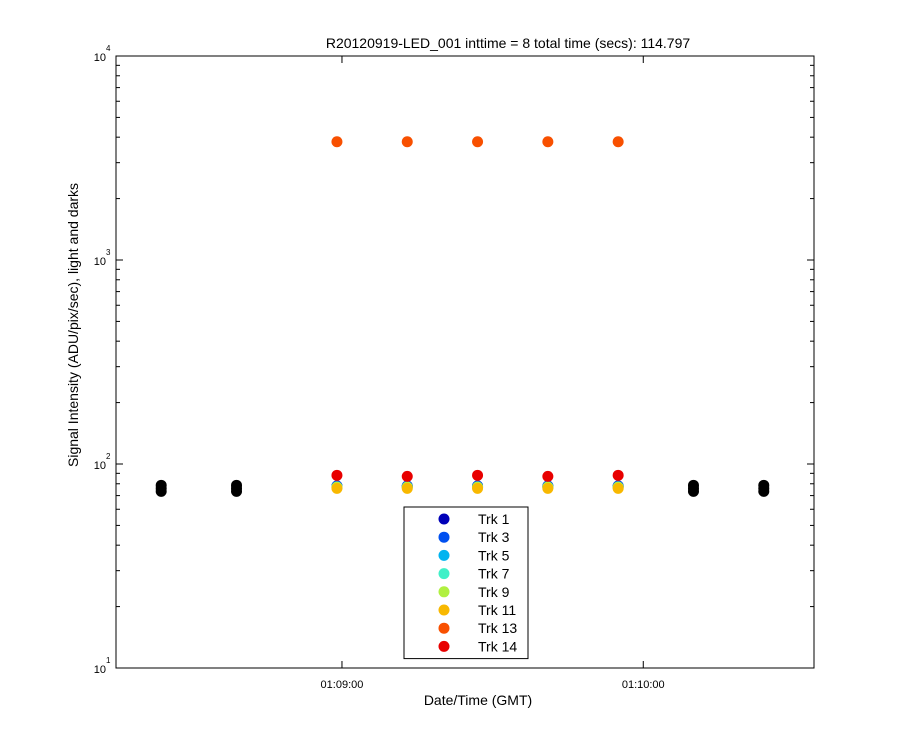 Image resolution: width=900 pixels, height=750 pixels. What do you see at coordinates (108, 456) in the screenshot?
I see `y-tick-exponent: 2` at bounding box center [108, 456].